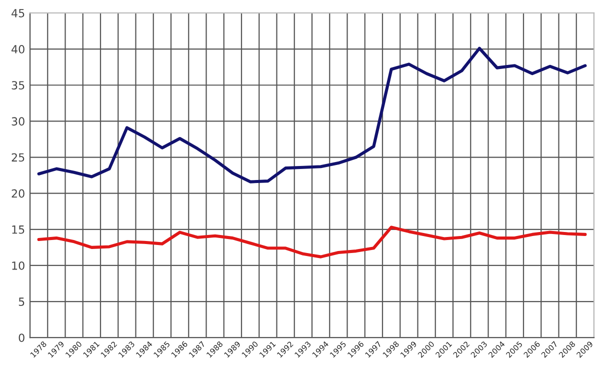  What do you see at coordinates (18, 85) in the screenshot?
I see `y-tick-label: 35` at bounding box center [18, 85].